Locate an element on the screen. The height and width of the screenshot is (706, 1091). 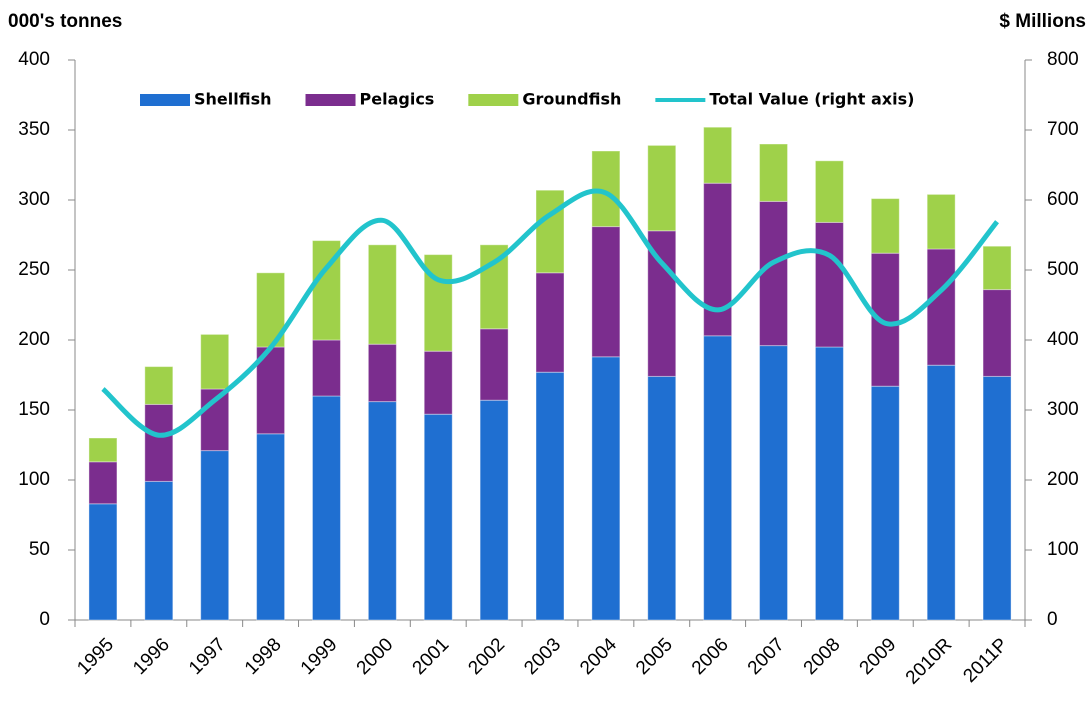
y2-tick-label: 300 is located at coordinates (1063, 409).